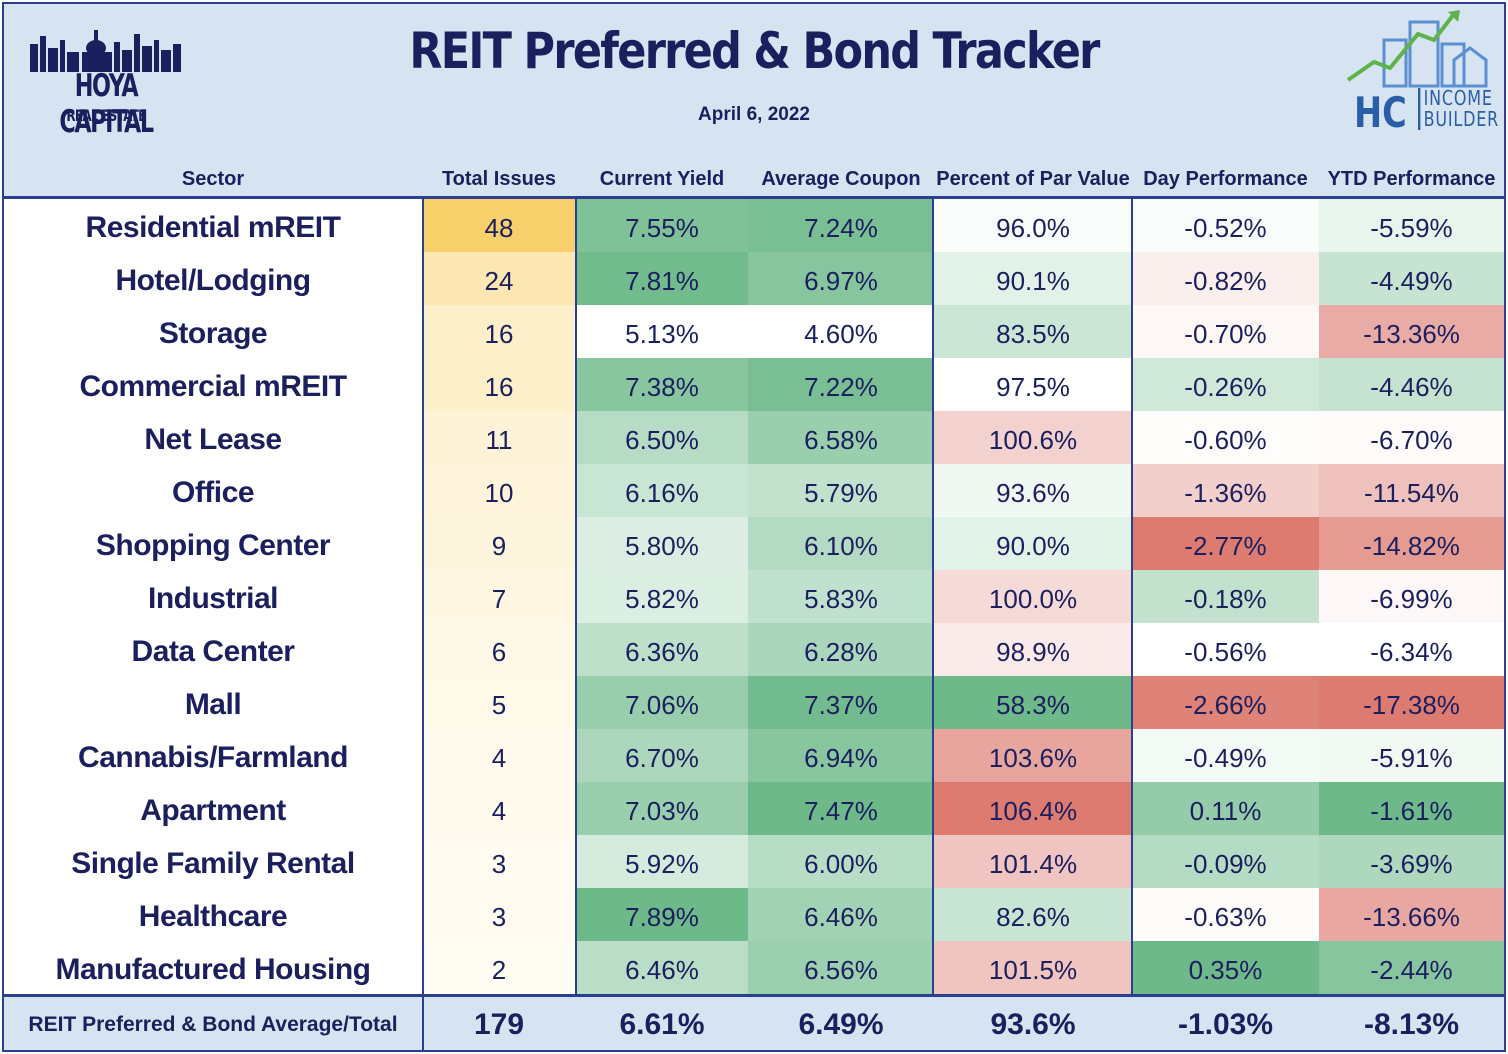  What do you see at coordinates (213, 179) in the screenshot?
I see `column-header-sector: Sector` at bounding box center [213, 179].